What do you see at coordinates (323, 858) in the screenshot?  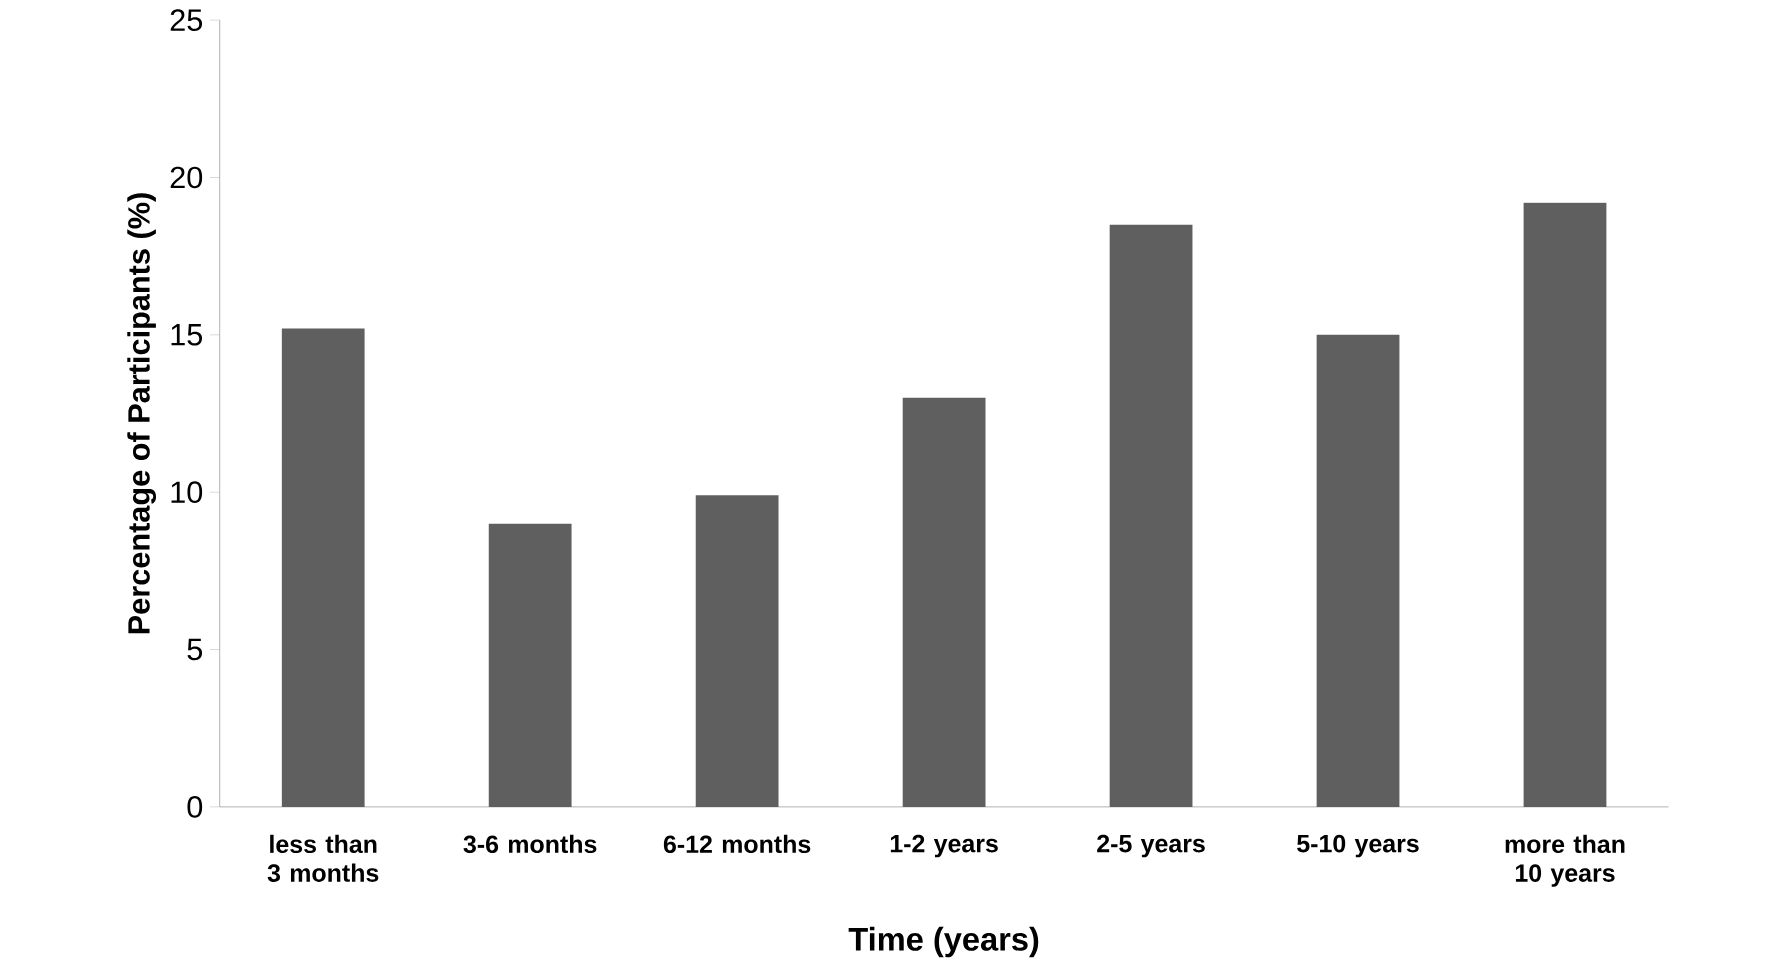 I see `x-tick-label: less than 3 months` at bounding box center [323, 858].